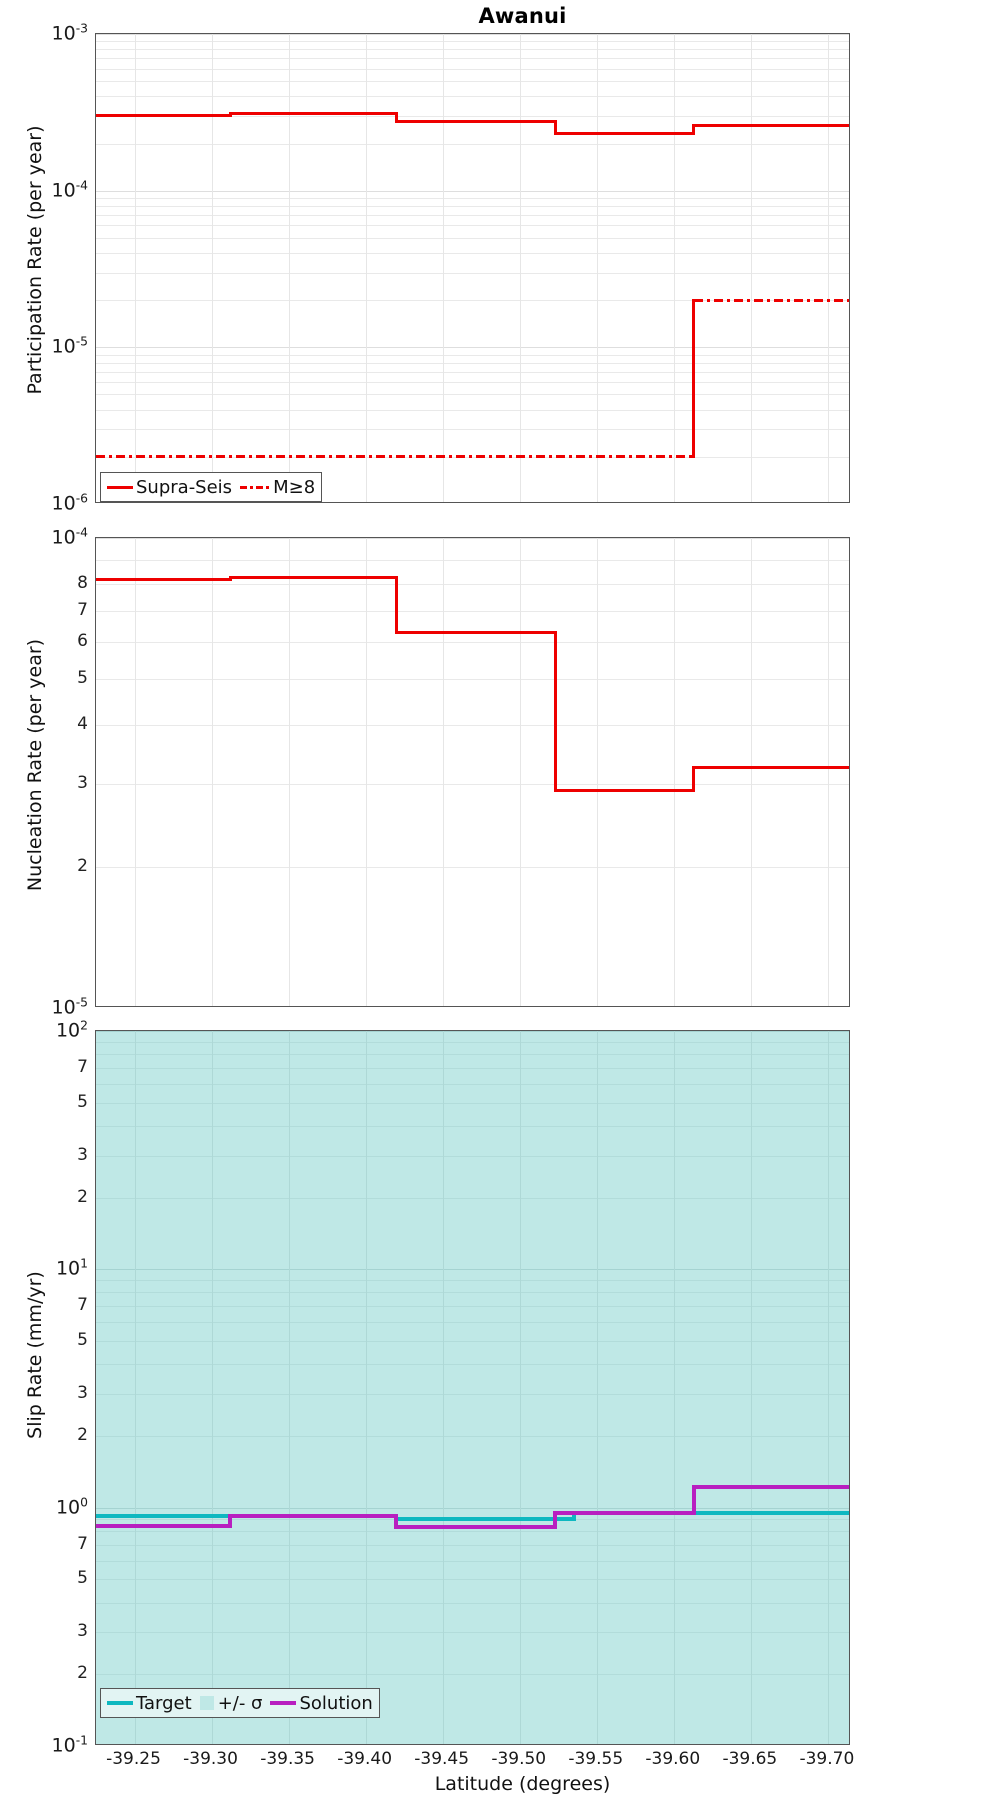 The width and height of the screenshot is (1000, 1800). Describe the element at coordinates (35, 260) in the screenshot. I see `panel1-y-axis-title: Participation Rate (per year)` at that location.